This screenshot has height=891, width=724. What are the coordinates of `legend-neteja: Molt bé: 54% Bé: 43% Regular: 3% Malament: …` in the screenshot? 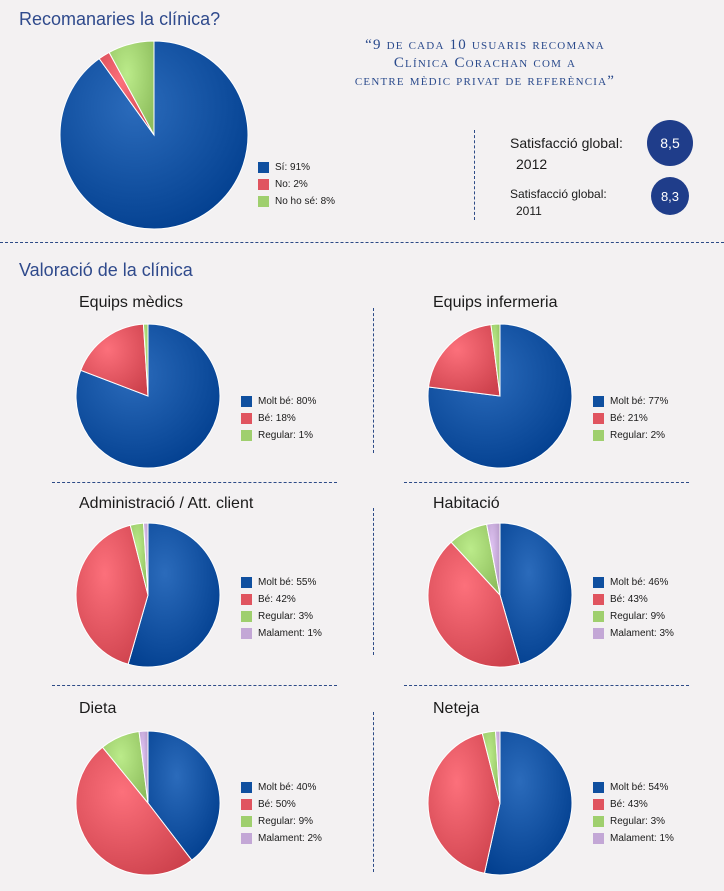 It's located at (633, 813).